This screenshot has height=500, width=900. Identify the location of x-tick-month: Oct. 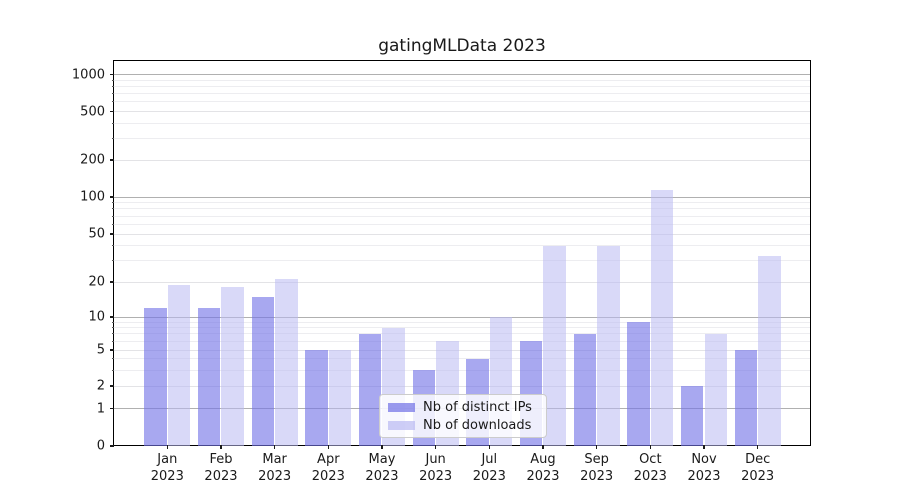
(650, 459).